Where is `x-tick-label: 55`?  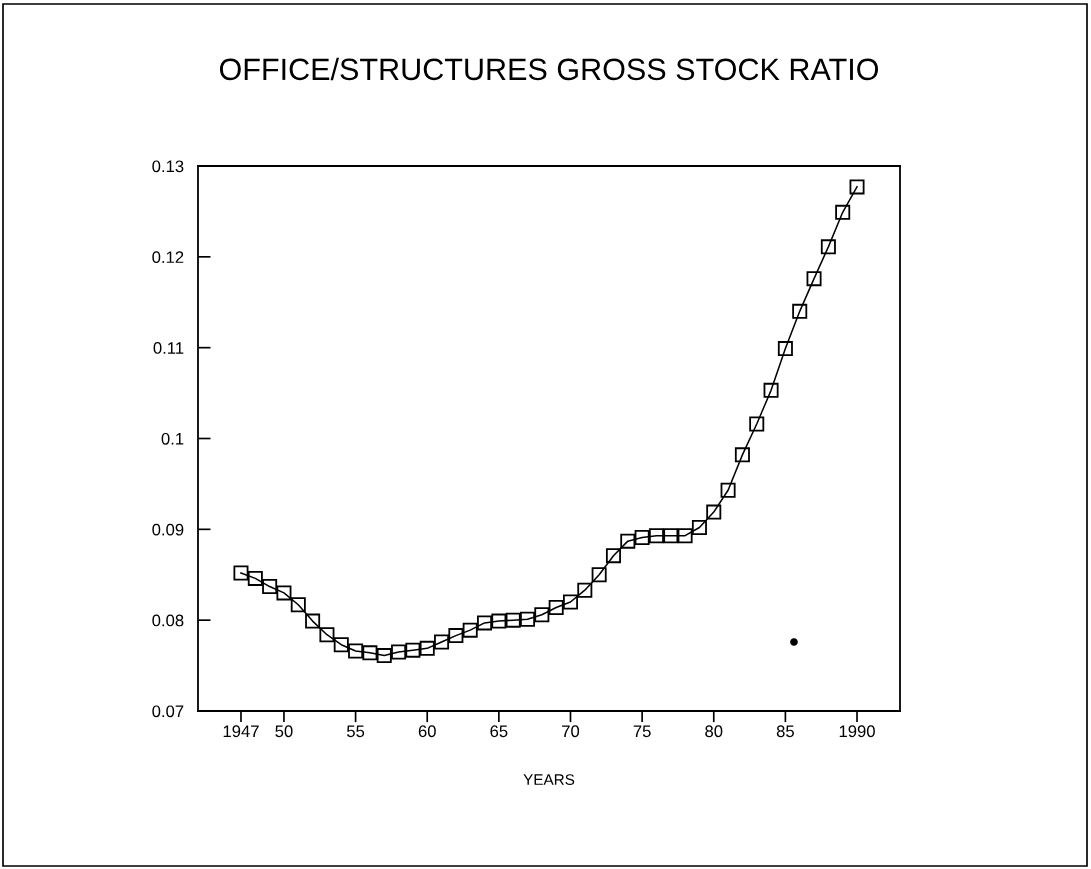
x-tick-label: 55 is located at coordinates (355, 731).